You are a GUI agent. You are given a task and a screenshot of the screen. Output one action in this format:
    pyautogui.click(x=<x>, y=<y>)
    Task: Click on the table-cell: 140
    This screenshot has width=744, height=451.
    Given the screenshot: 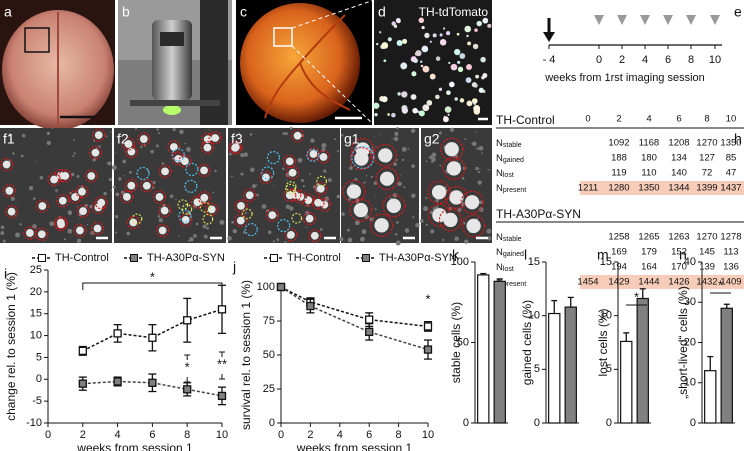 What is the action you would take?
    pyautogui.click(x=679, y=173)
    